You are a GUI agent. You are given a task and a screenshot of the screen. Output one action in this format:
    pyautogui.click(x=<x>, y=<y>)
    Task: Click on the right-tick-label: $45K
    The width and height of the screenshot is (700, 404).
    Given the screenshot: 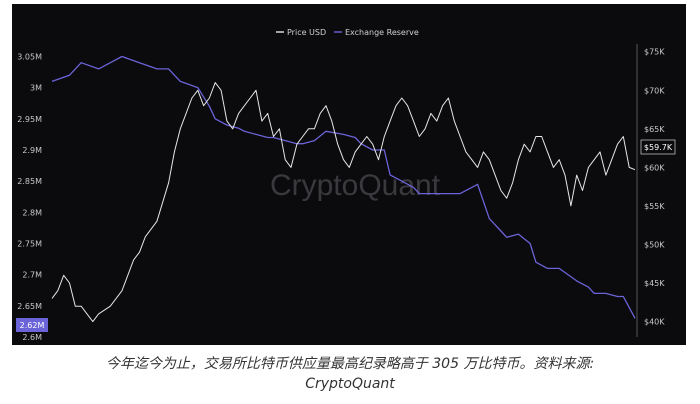 What is the action you would take?
    pyautogui.click(x=654, y=283)
    